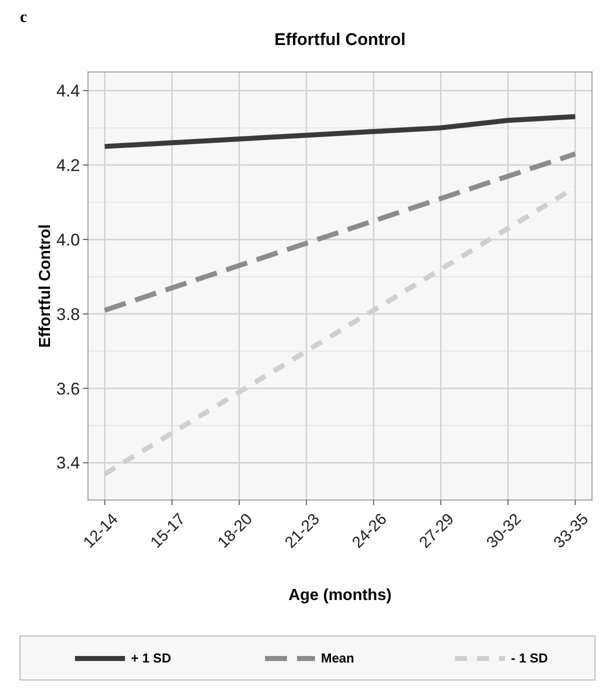  Describe the element at coordinates (45, 286) in the screenshot. I see `y-axis-title: Effortful Control` at that location.